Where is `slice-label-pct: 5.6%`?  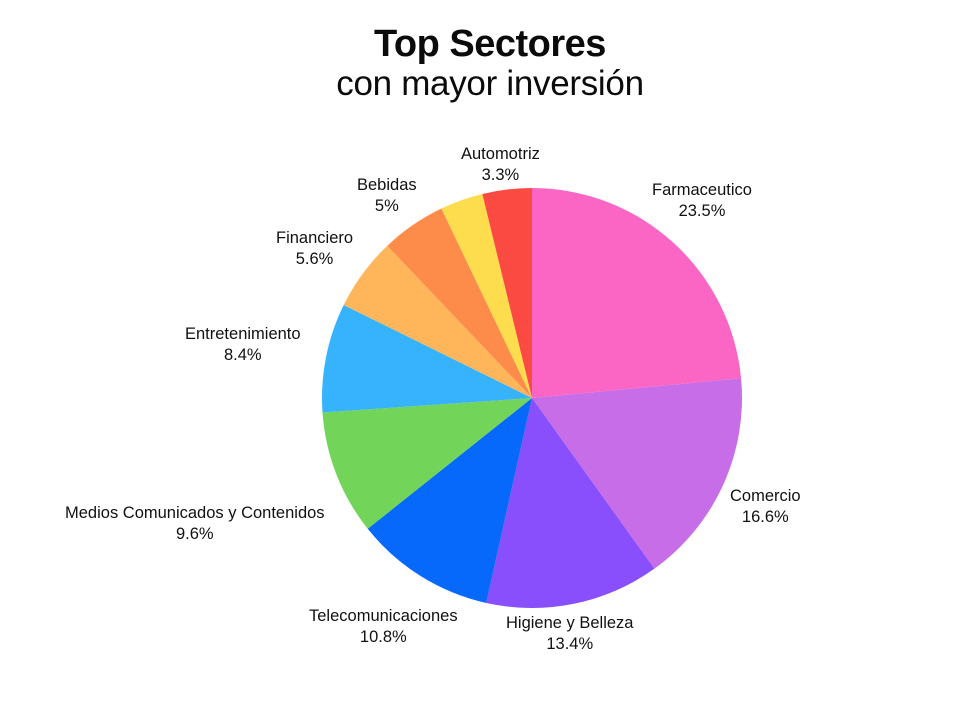
slice-label-pct: 5.6% is located at coordinates (314, 259).